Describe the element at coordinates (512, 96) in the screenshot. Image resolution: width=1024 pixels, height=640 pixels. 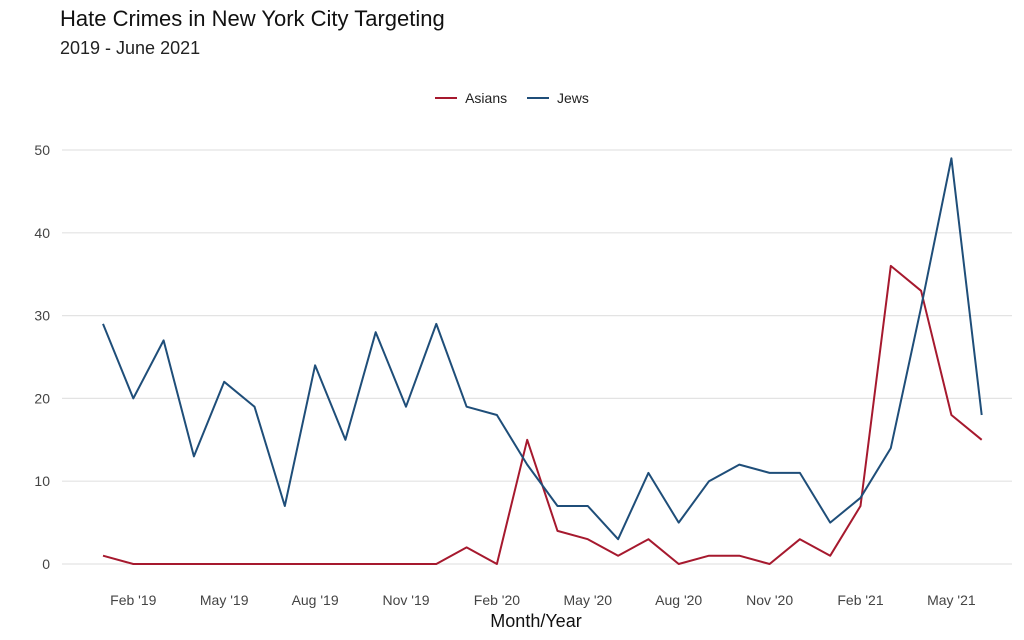
I see `chart-legend: Asians Jews` at that location.